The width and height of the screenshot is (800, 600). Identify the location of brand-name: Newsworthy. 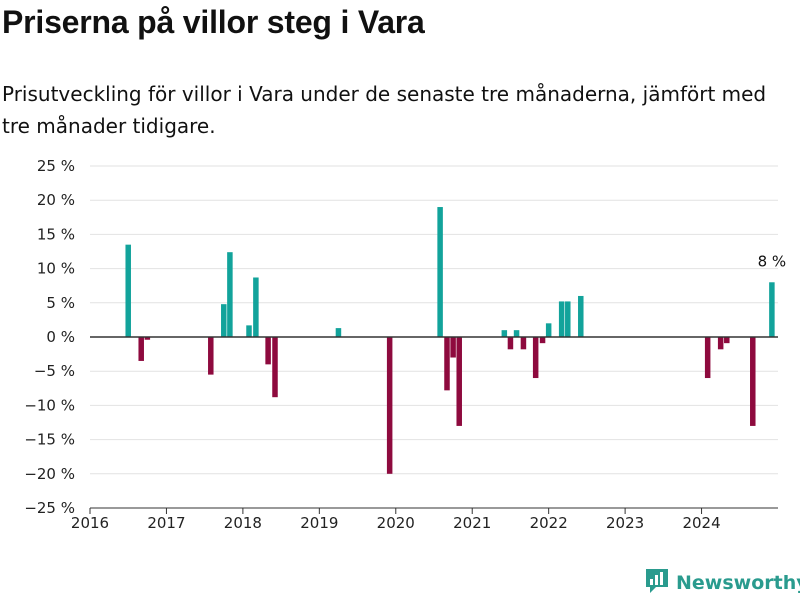
(738, 583).